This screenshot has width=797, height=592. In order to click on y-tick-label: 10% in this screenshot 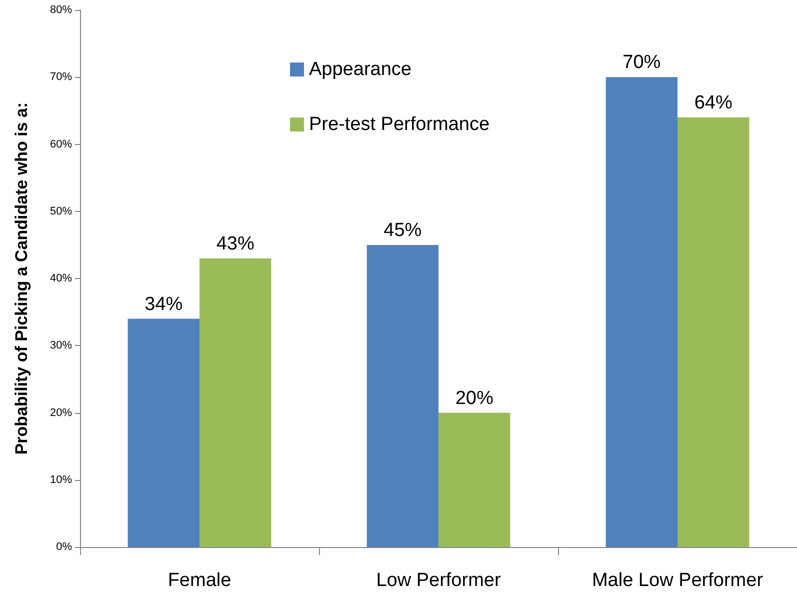, I will do `click(61, 480)`.